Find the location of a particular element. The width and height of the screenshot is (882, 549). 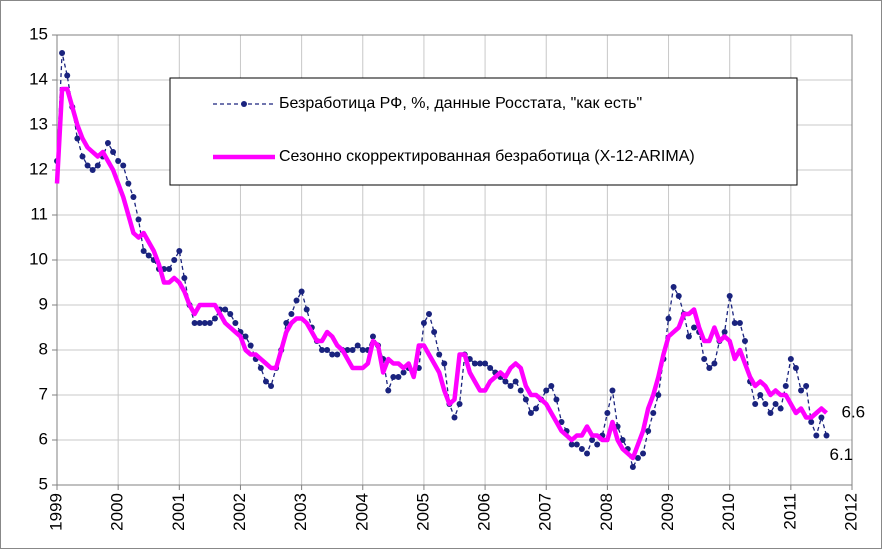

legend is located at coordinates (483, 131).